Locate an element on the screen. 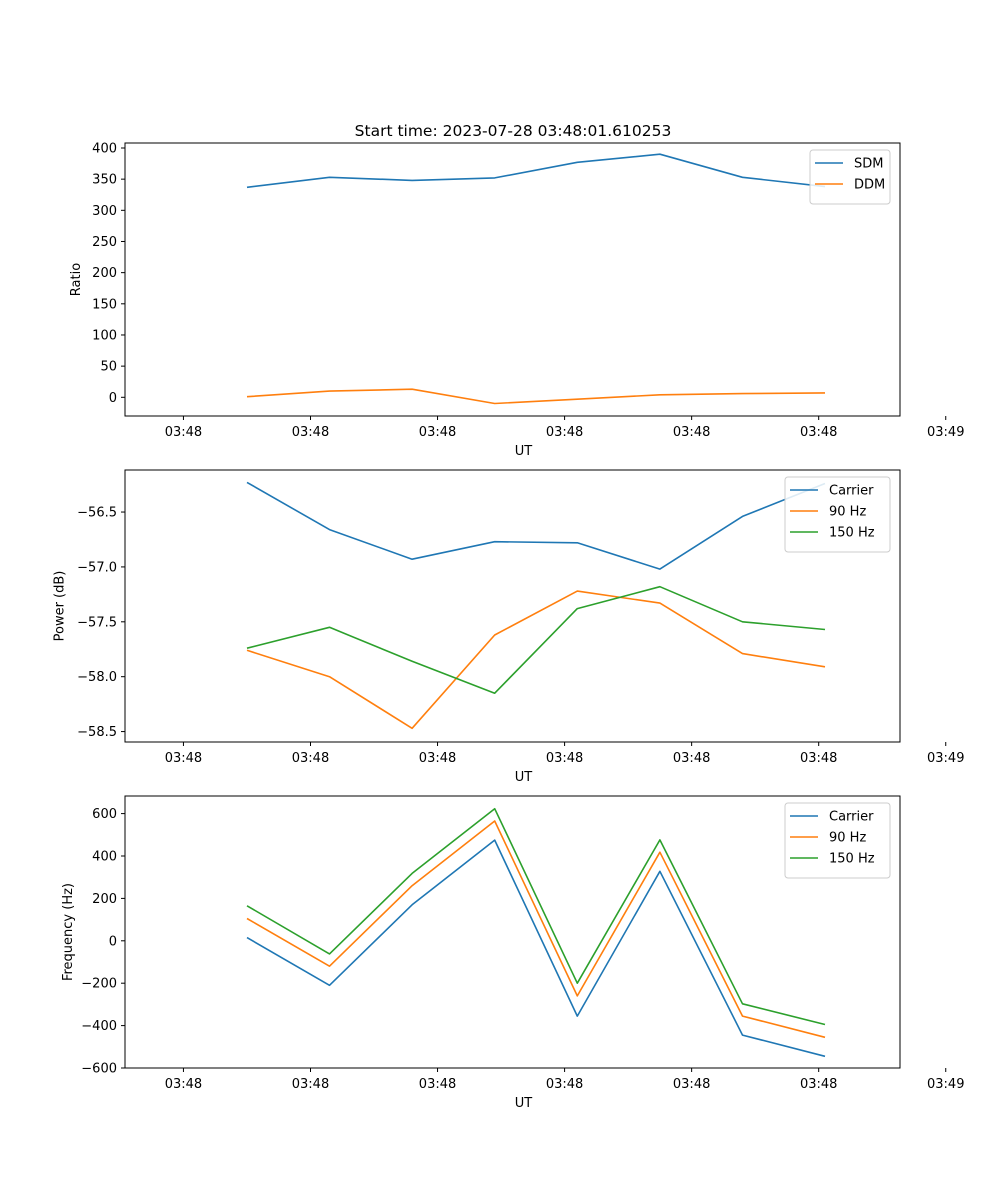 Image resolution: width=1000 pixels, height=1200 pixels. figure-title: Start time: 2023-07-28 03:48:01.610253 is located at coordinates (513, 131).